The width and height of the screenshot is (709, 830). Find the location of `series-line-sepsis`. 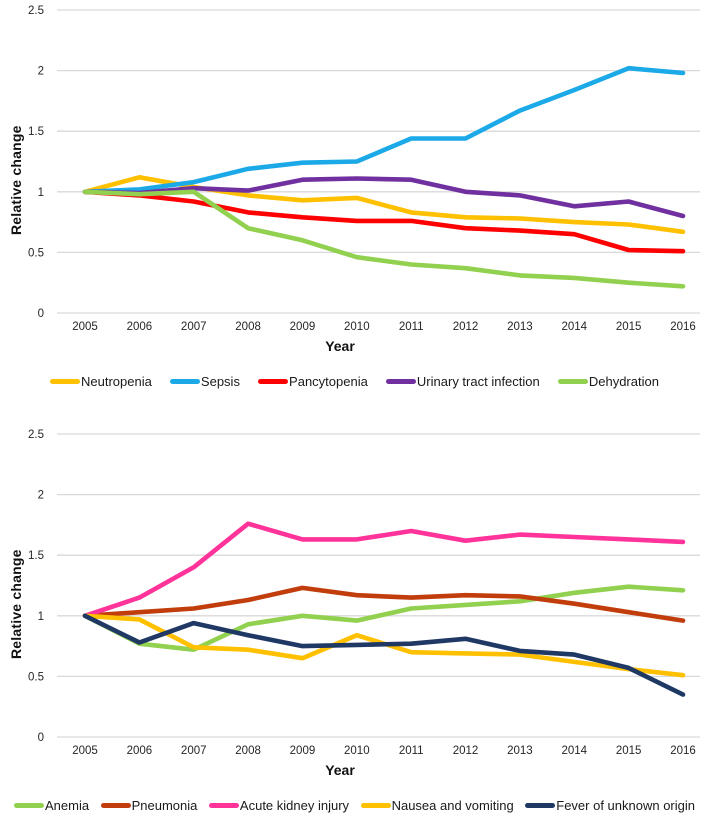

series-line-sepsis is located at coordinates (384, 130).